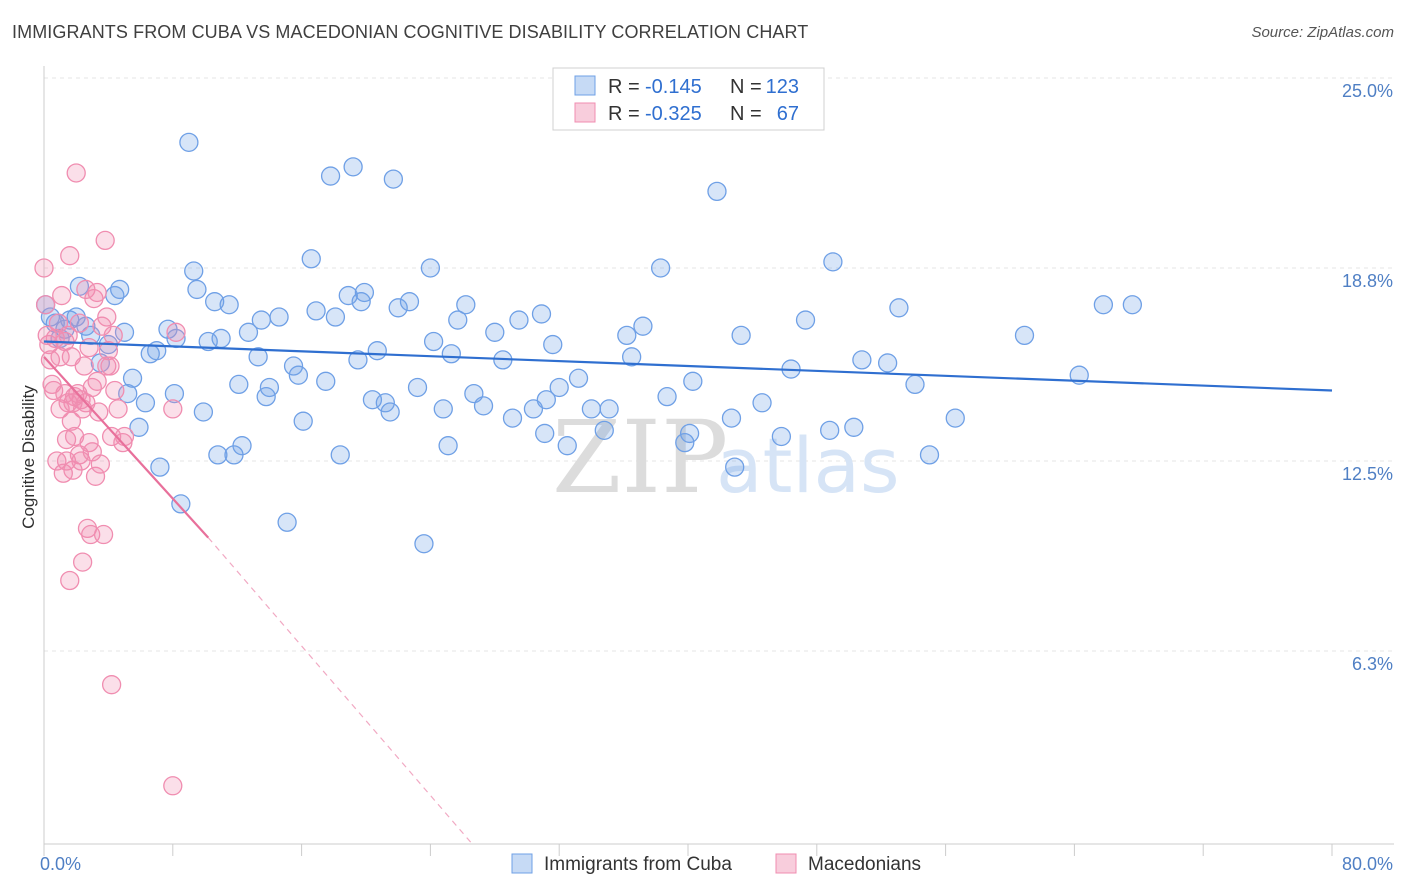 The width and height of the screenshot is (1406, 892). What do you see at coordinates (786, 863) in the screenshot?
I see `legend-swatch-macedonians` at bounding box center [786, 863].